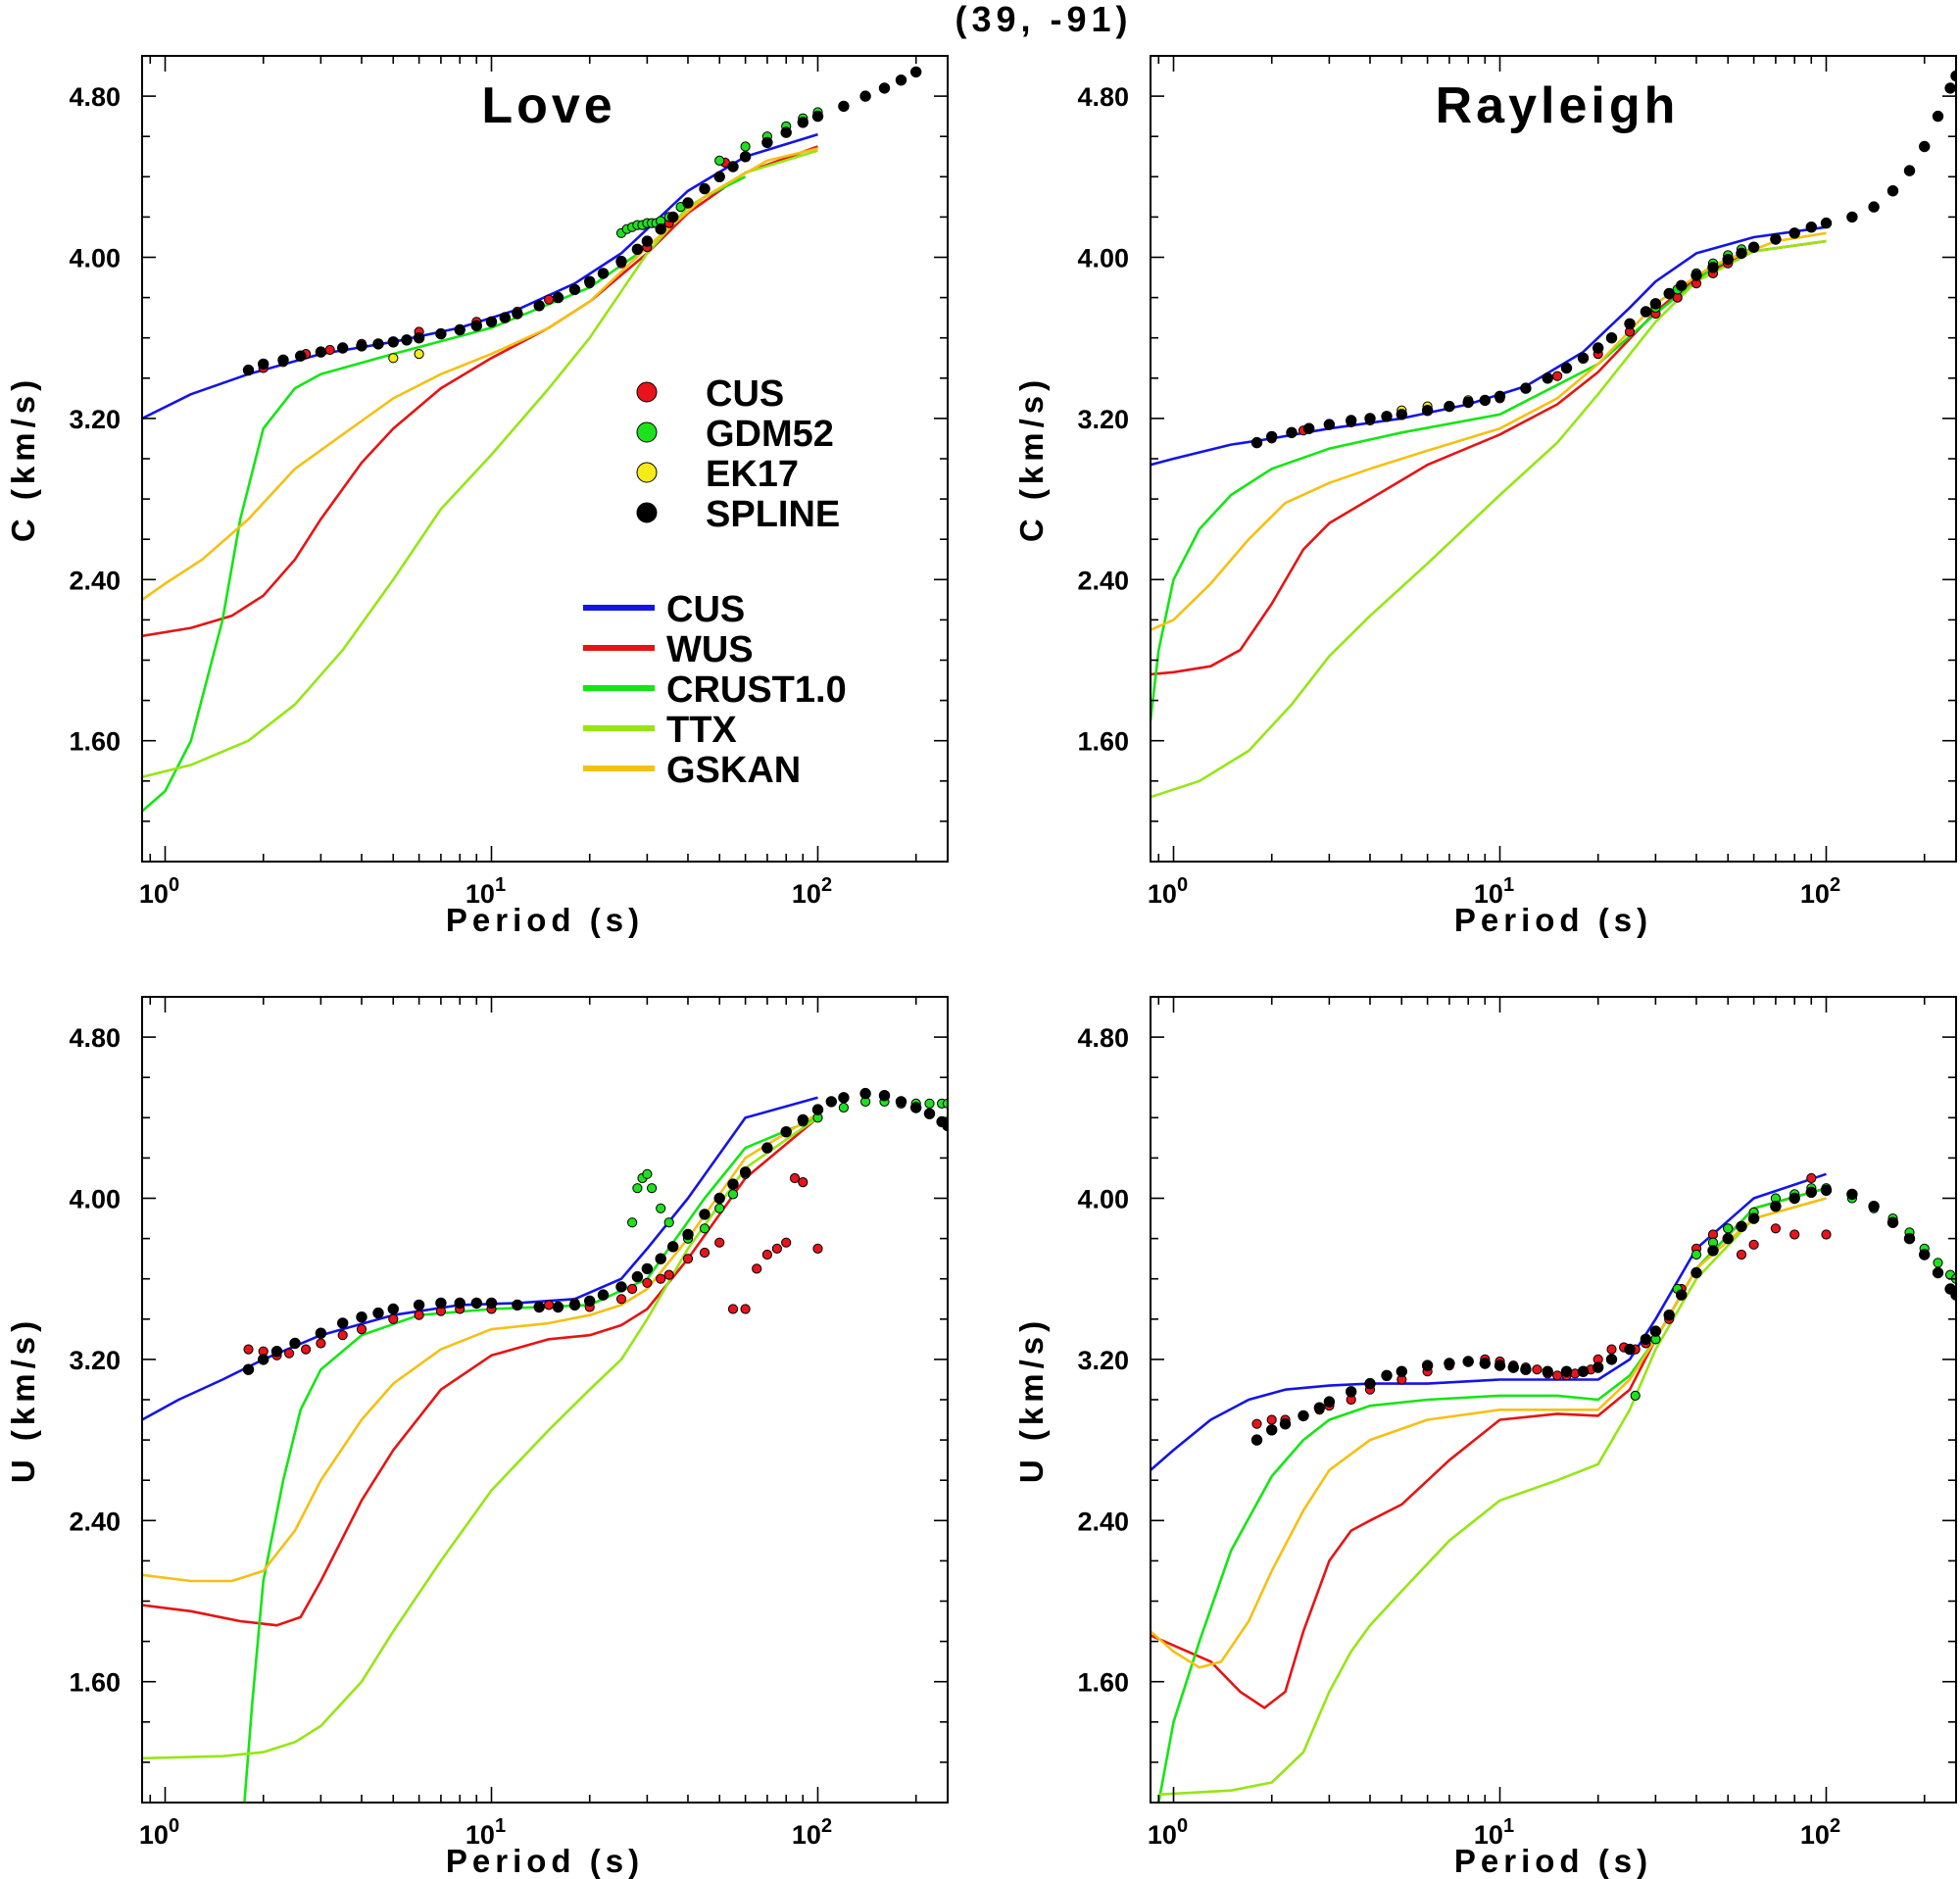  Describe the element at coordinates (1558, 105) in the screenshot. I see `panel-title: Rayleigh` at that location.